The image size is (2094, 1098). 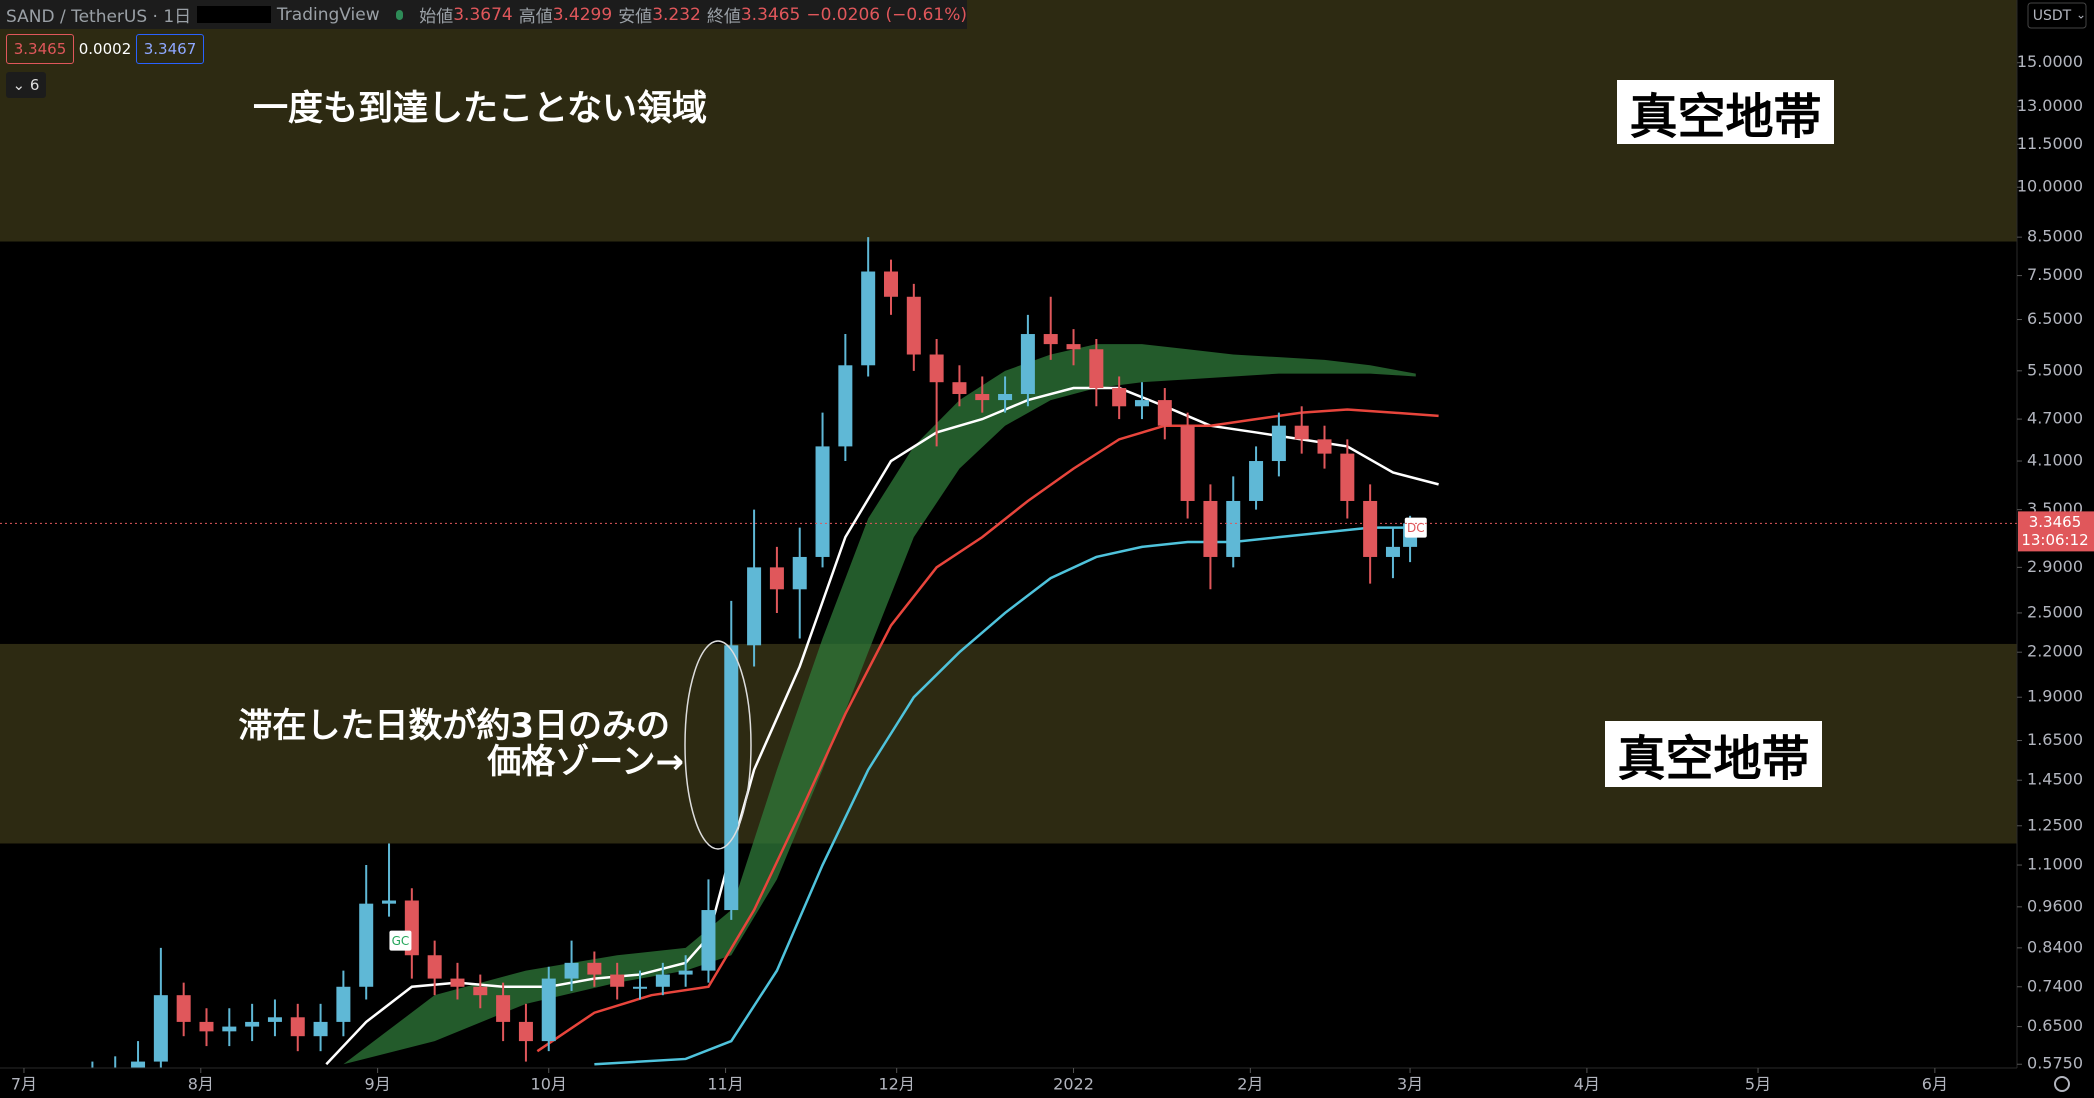 I want to click on close: 3.3465, so click(x=770, y=14).